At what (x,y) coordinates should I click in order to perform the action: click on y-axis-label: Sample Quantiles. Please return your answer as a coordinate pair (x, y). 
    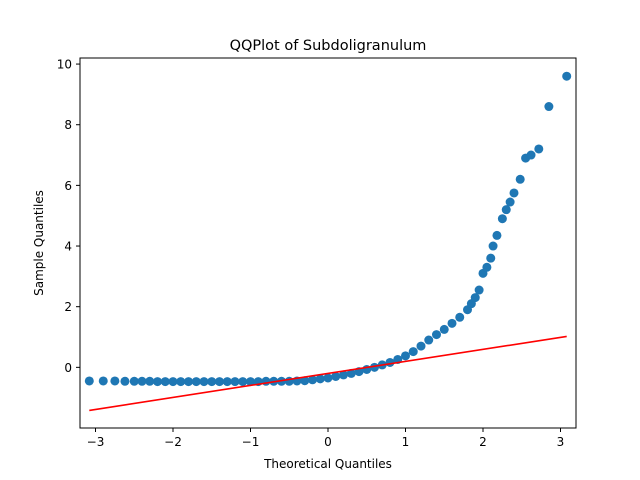
    Looking at the image, I should click on (39, 243).